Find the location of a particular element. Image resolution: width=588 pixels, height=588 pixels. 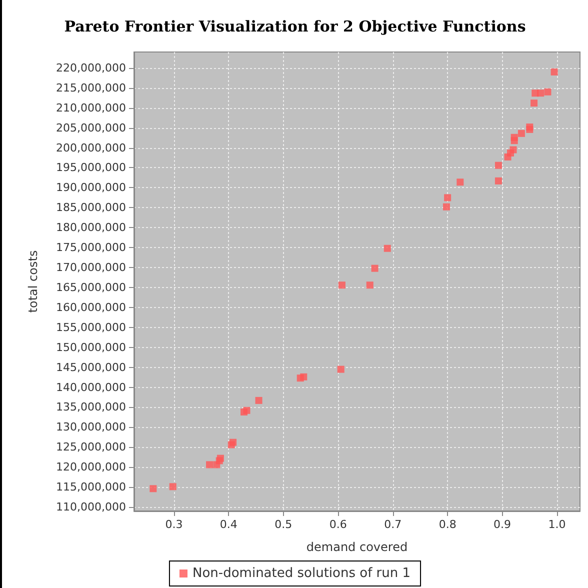

y-tick-label: 180,000,000 is located at coordinates (91, 227).